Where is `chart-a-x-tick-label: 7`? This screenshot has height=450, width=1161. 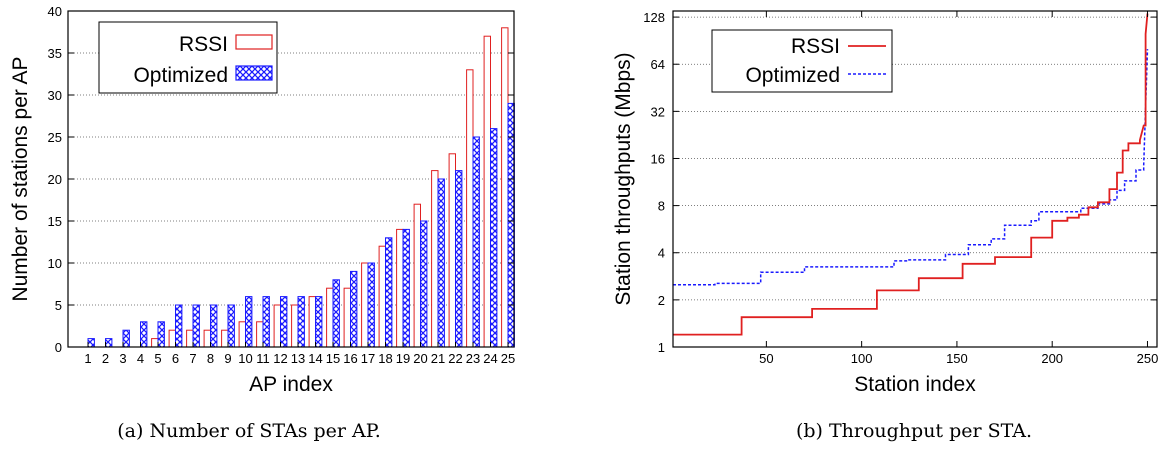 chart-a-x-tick-label: 7 is located at coordinates (192, 358).